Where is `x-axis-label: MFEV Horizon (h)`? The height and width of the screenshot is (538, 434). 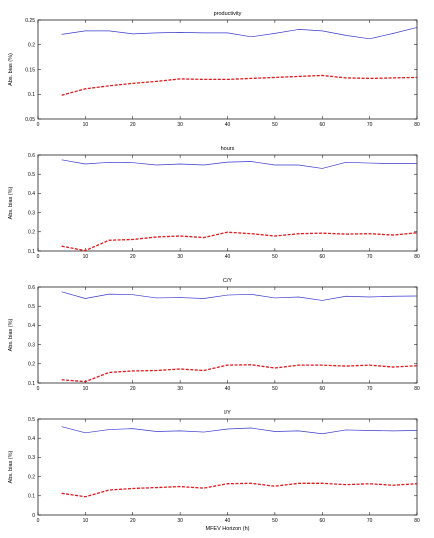
x-axis-label: MFEV Horizon (h) is located at coordinates (227, 529).